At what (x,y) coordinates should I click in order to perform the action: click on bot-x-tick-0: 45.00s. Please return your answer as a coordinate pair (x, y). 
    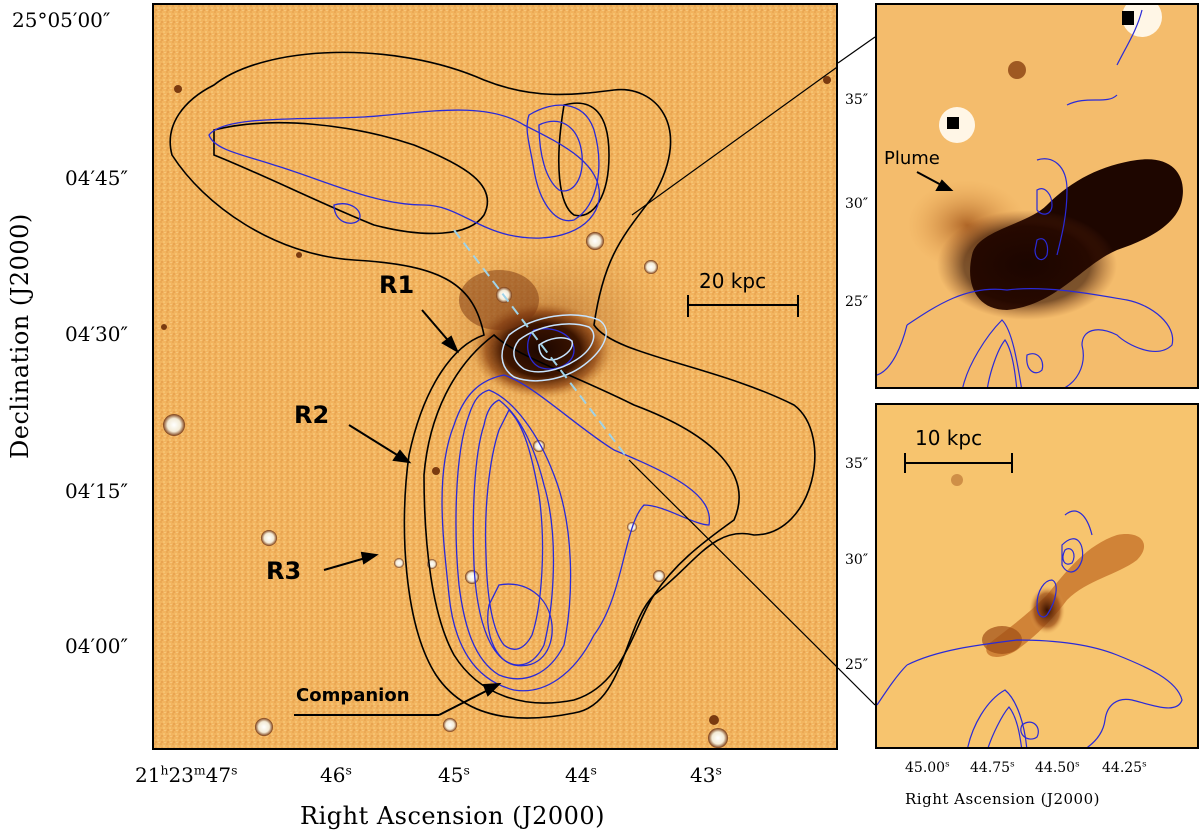
    Looking at the image, I should click on (927, 767).